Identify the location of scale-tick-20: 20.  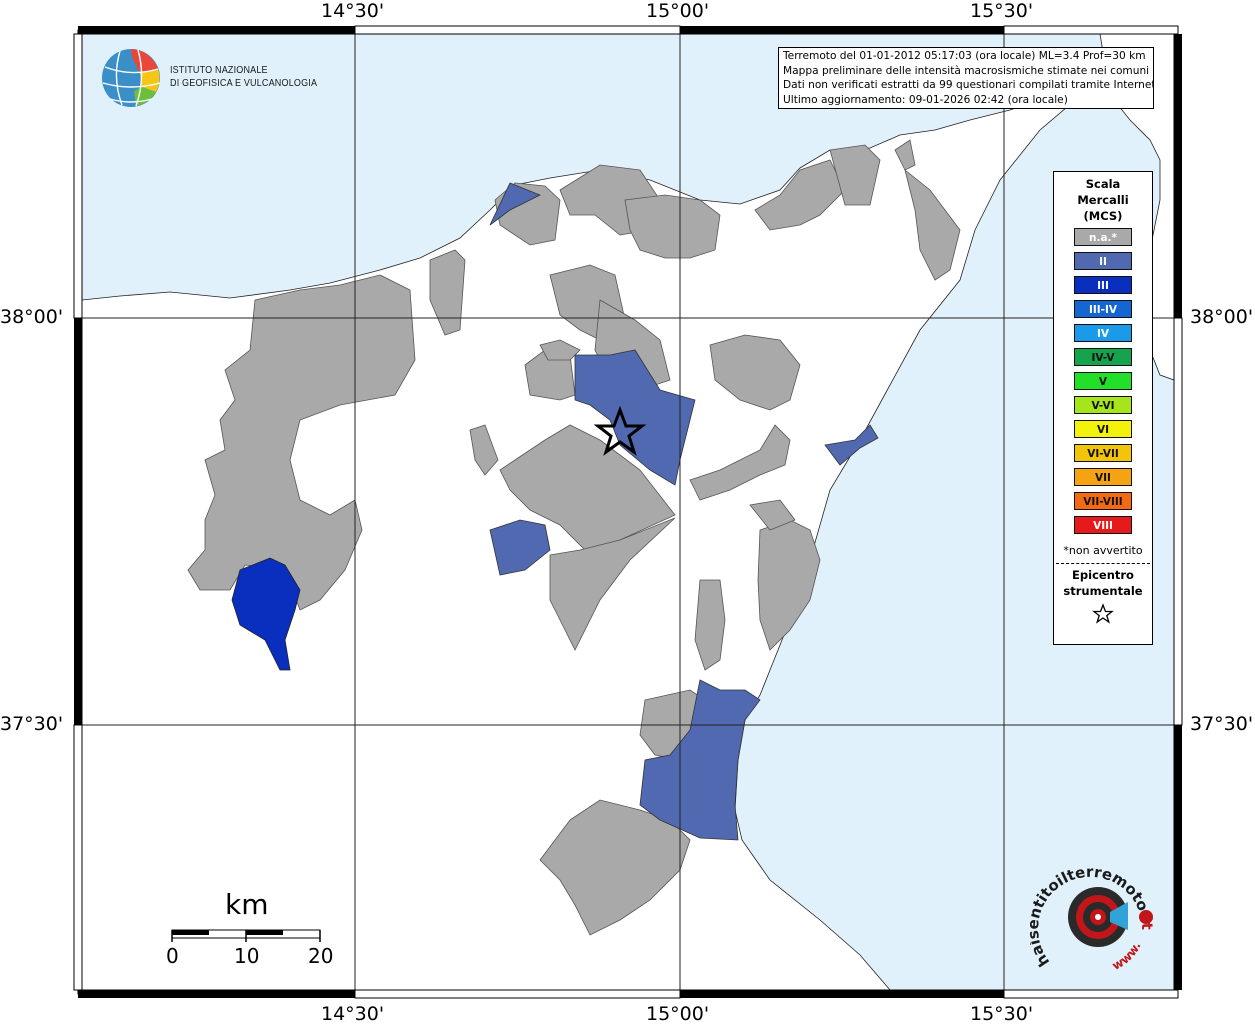
(321, 956).